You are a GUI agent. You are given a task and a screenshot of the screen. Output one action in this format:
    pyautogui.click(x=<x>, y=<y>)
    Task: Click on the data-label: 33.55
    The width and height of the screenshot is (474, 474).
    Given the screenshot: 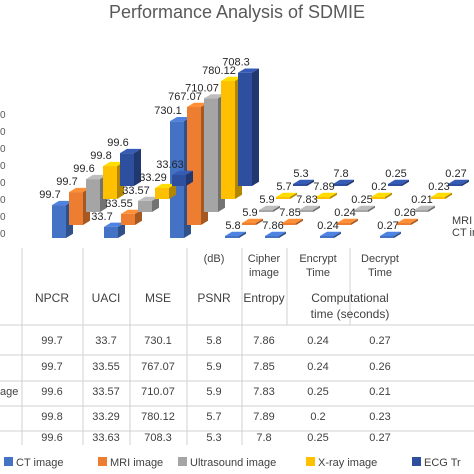 What is the action you would take?
    pyautogui.click(x=119, y=204)
    